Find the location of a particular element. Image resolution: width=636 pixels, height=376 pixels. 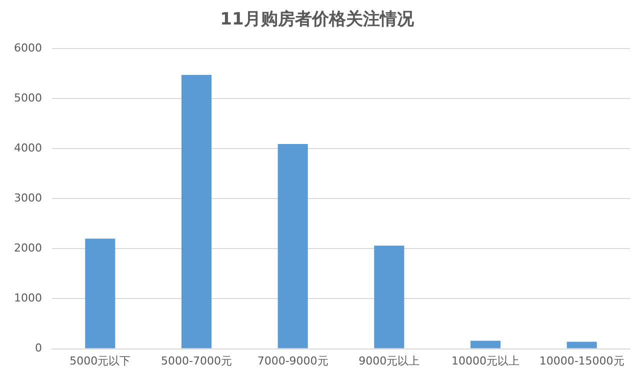

x-tick-label: 10000-15000元 is located at coordinates (581, 361).